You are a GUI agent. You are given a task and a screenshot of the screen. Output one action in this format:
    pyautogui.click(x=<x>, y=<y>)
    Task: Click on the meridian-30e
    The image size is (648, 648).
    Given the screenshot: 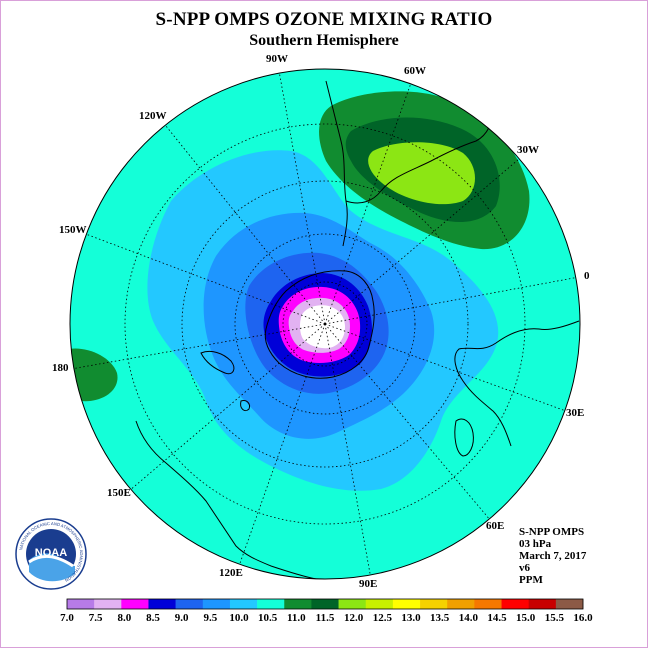 What is the action you would take?
    pyautogui.click(x=445, y=367)
    